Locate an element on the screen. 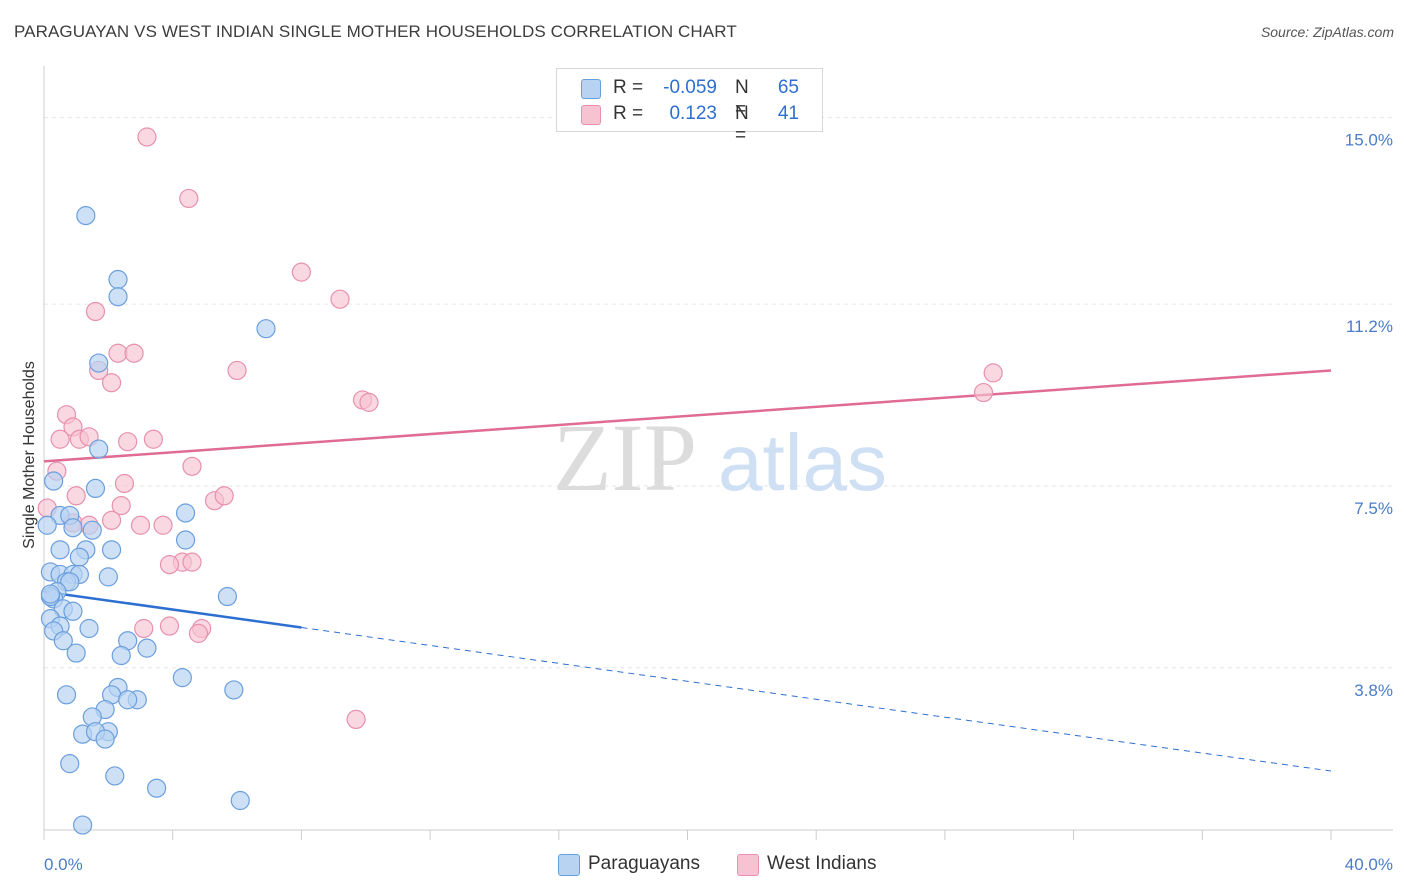  legend-label: Paraguayans is located at coordinates (644, 863).